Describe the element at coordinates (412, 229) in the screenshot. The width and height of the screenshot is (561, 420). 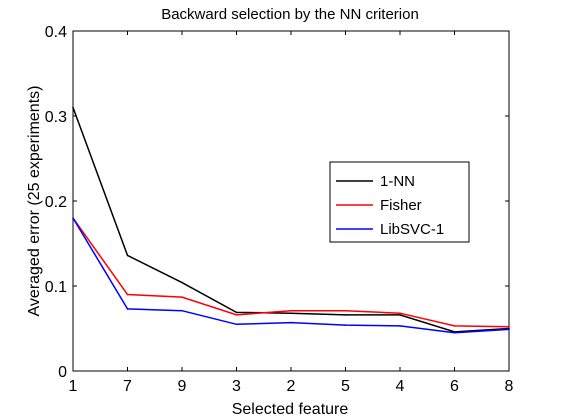
I see `legend-label: LibSVC-1` at that location.